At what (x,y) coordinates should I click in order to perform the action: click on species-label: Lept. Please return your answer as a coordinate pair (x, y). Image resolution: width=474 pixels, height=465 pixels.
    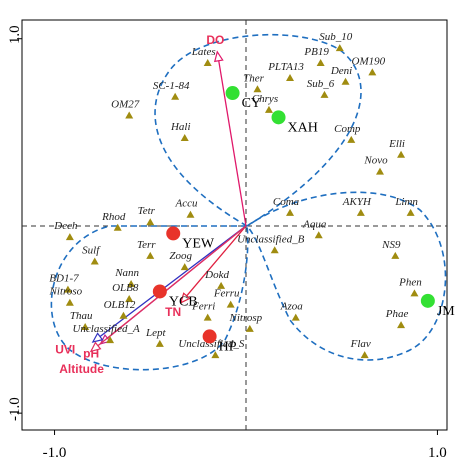
    Looking at the image, I should click on (156, 333).